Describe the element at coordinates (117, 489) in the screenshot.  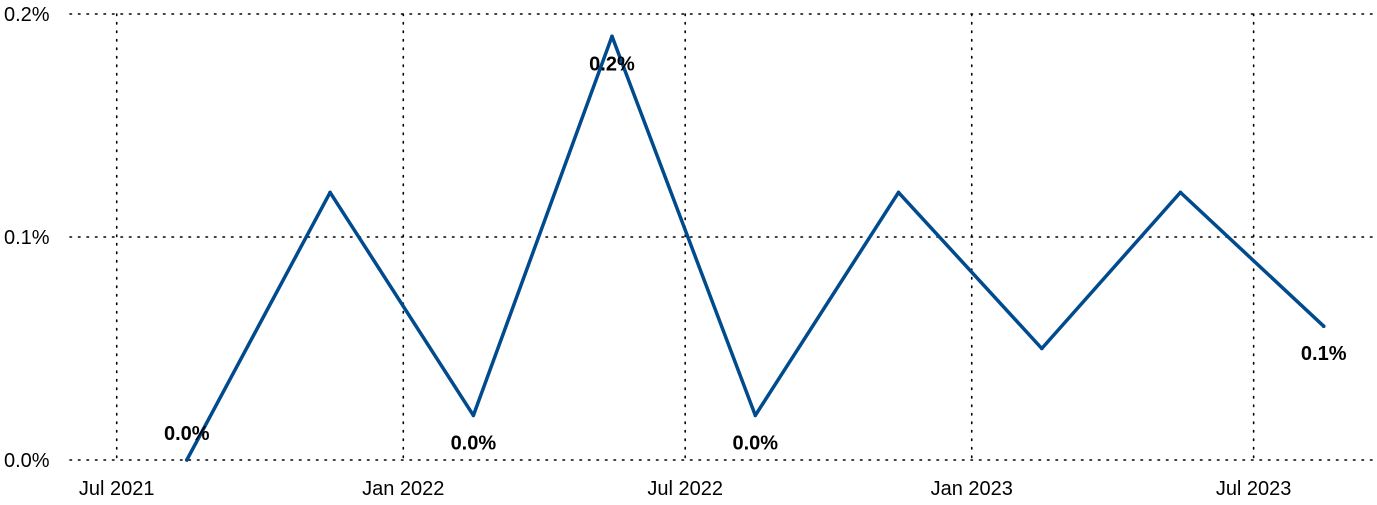
I see `x-tick-label: Jul 2021` at that location.